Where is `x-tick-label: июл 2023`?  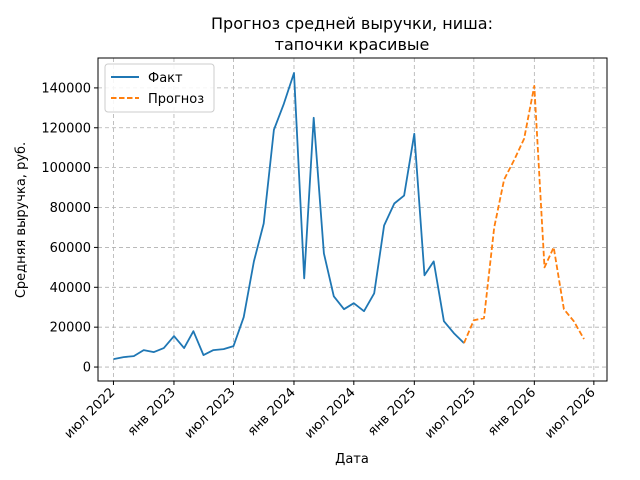
x-tick-label: июл 2023 is located at coordinates (210, 413).